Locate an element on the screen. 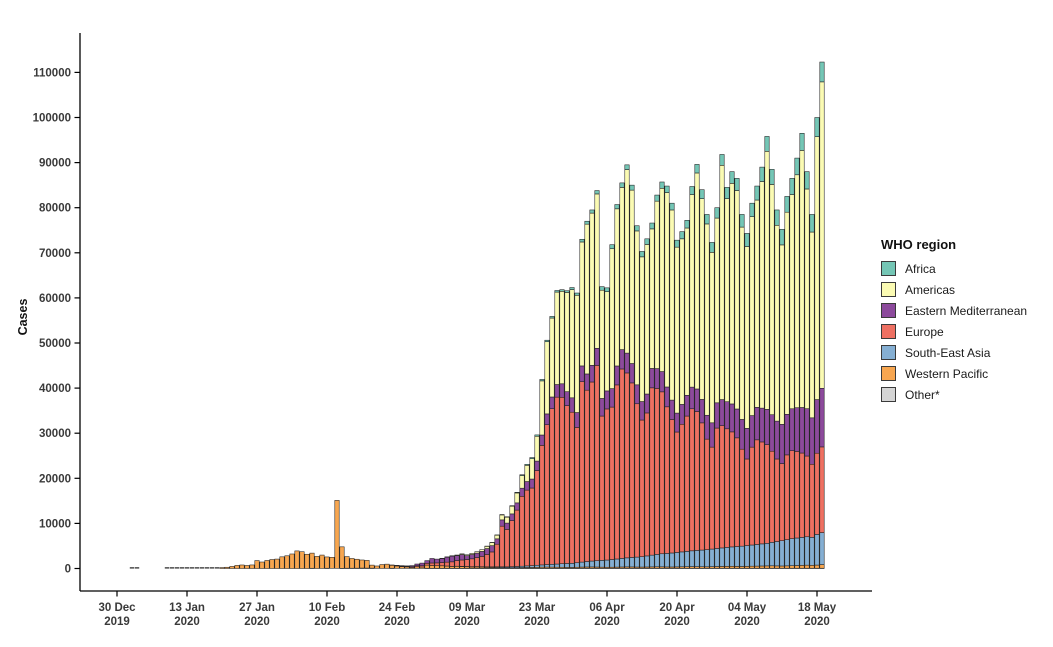 The height and width of the screenshot is (647, 1053). x-tick-label: 09 Mar 2020 is located at coordinates (467, 615).